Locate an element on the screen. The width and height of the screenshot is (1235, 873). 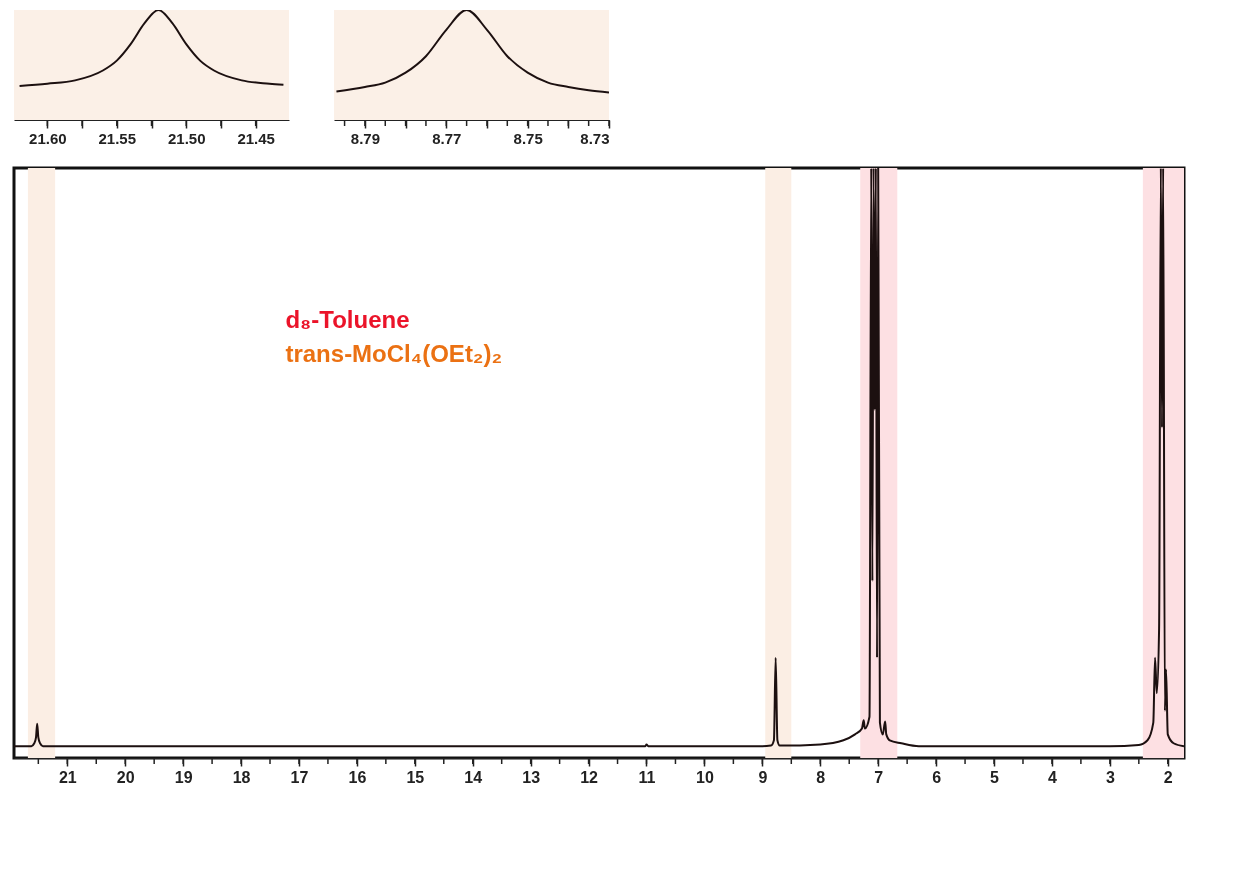
x-tick-label: 8.77 is located at coordinates (447, 138).